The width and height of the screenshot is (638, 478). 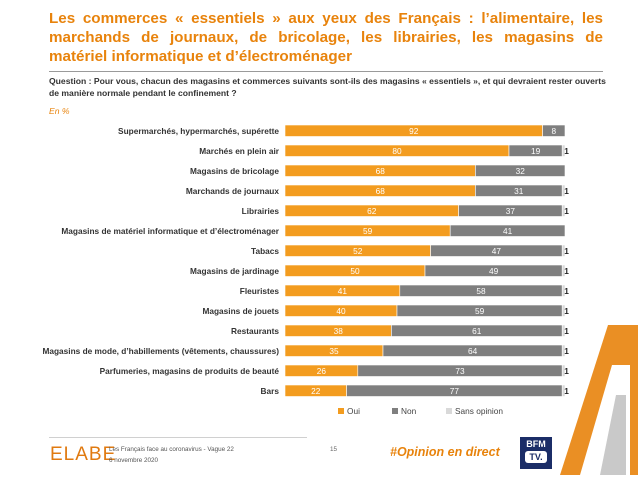 I want to click on page-number: 15, so click(x=334, y=449).